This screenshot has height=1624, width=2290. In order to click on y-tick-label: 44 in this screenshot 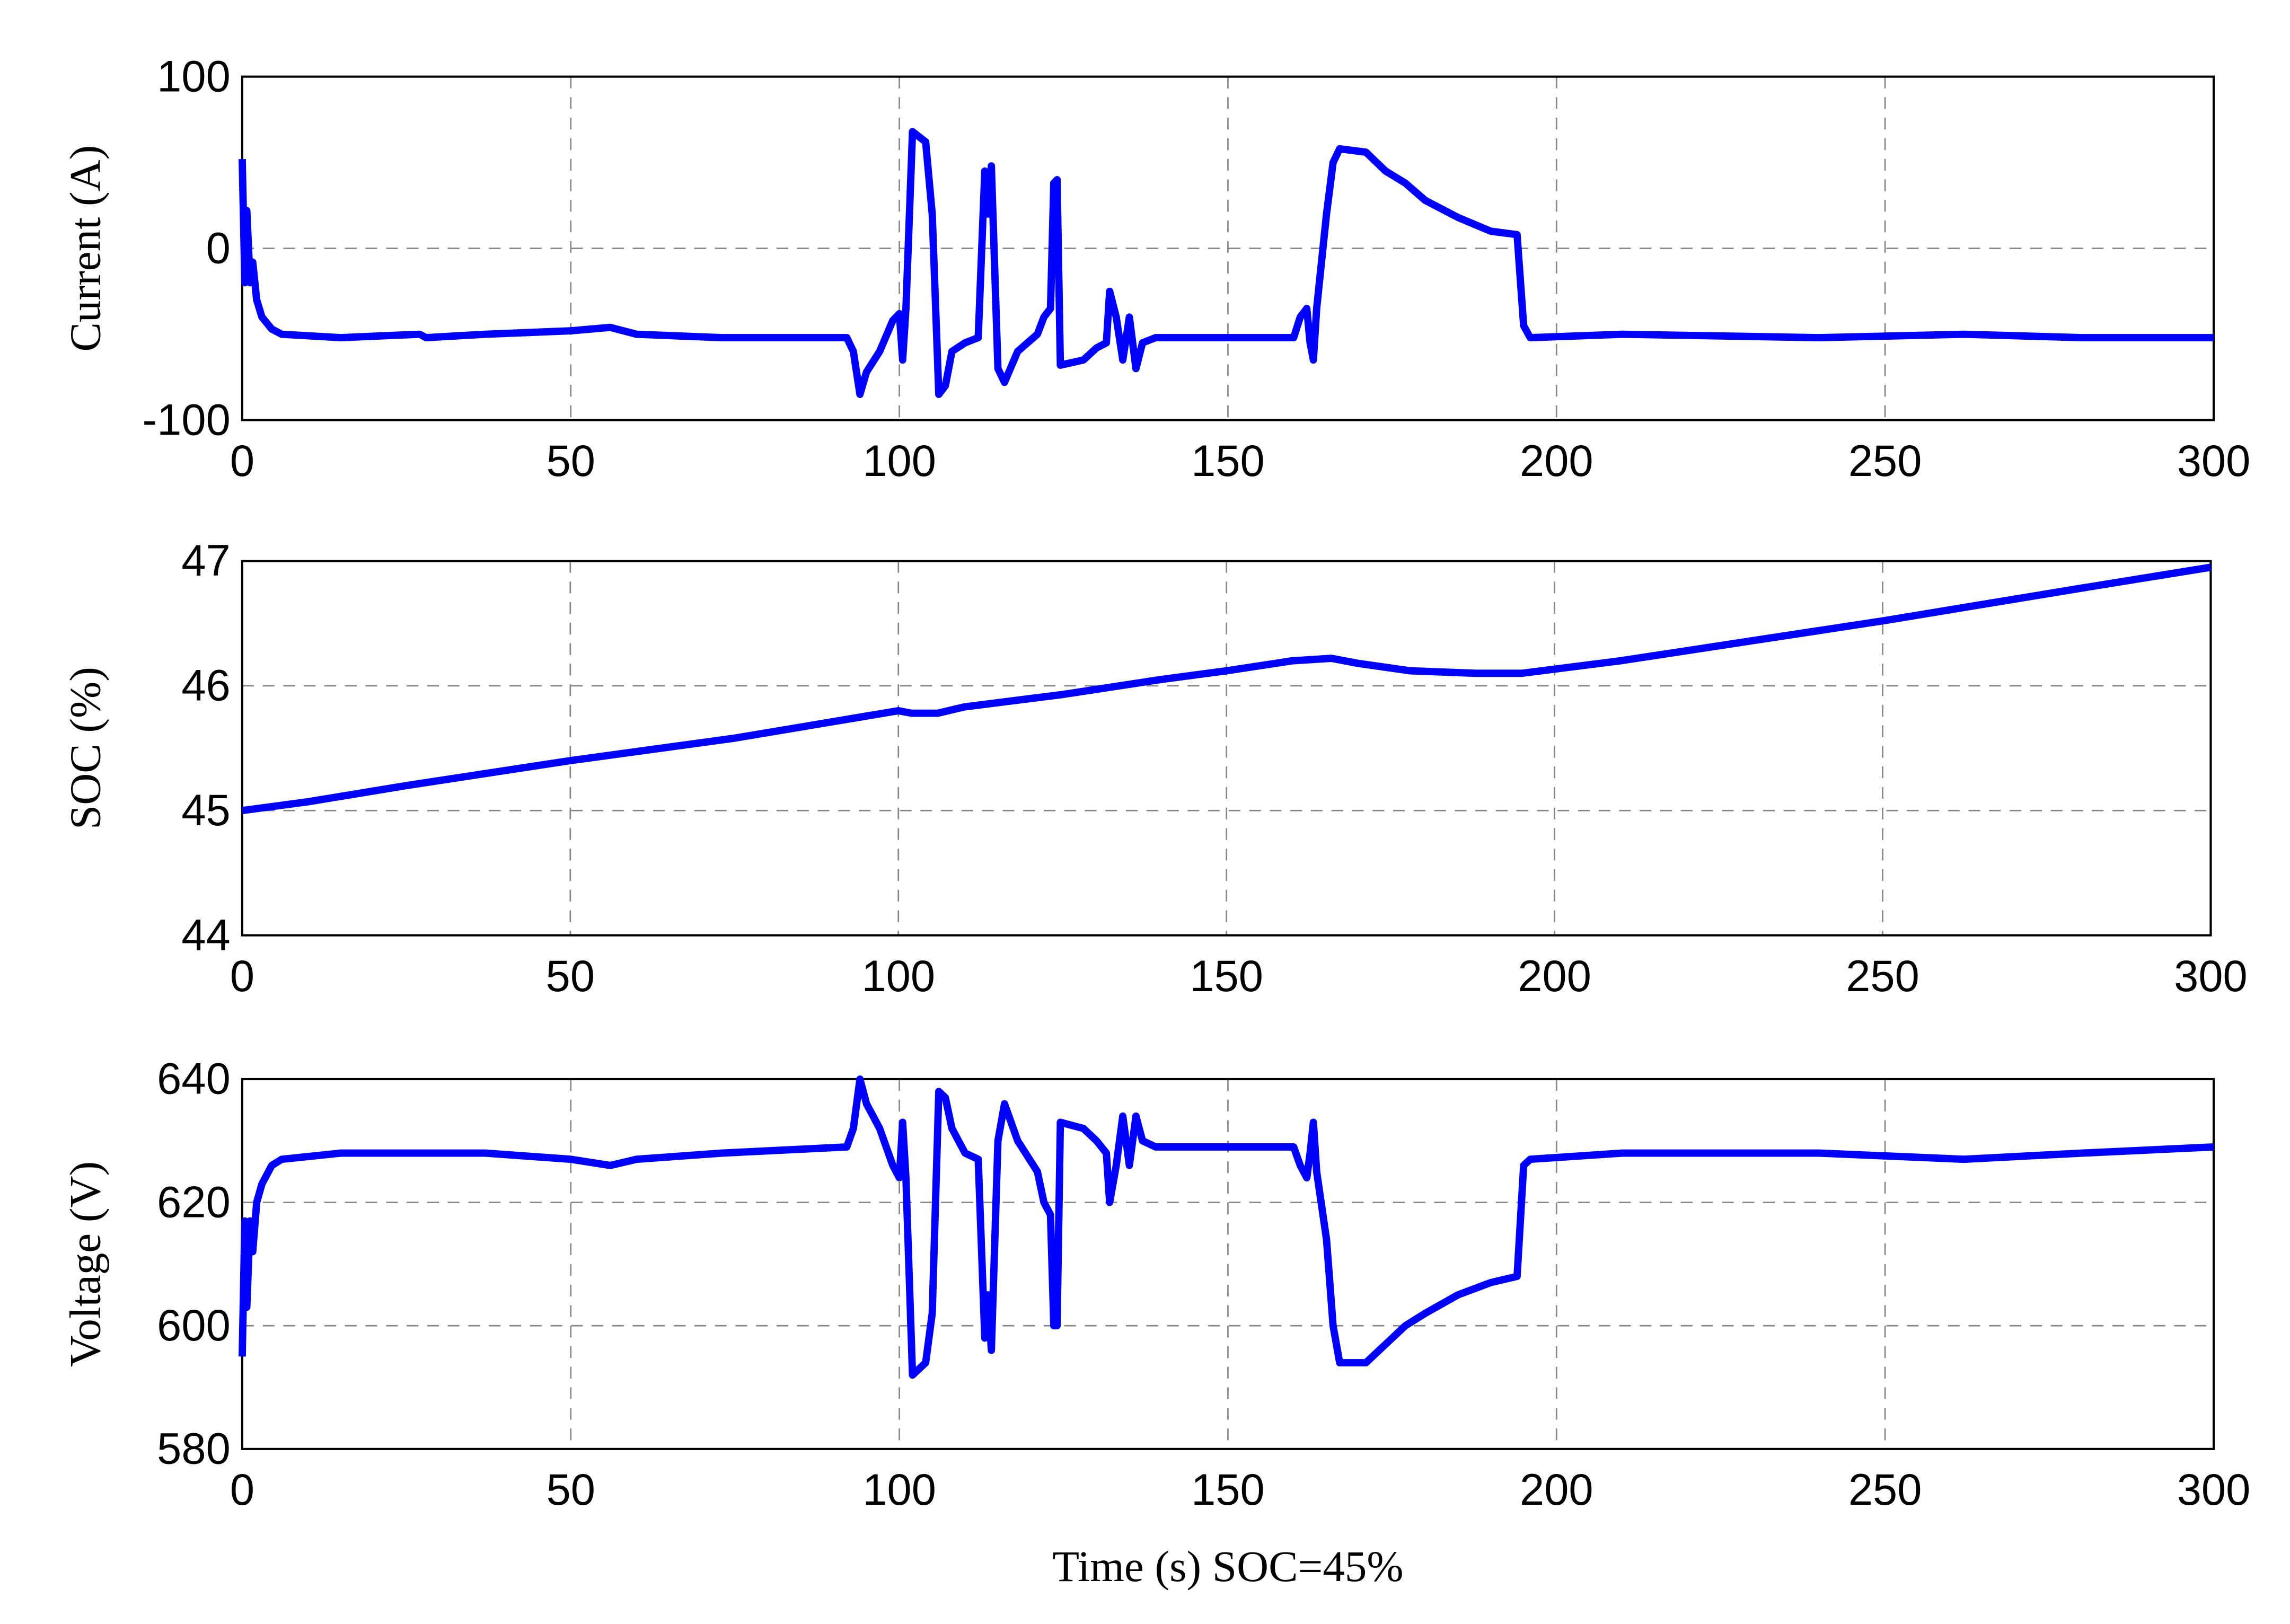, I will do `click(205, 934)`.